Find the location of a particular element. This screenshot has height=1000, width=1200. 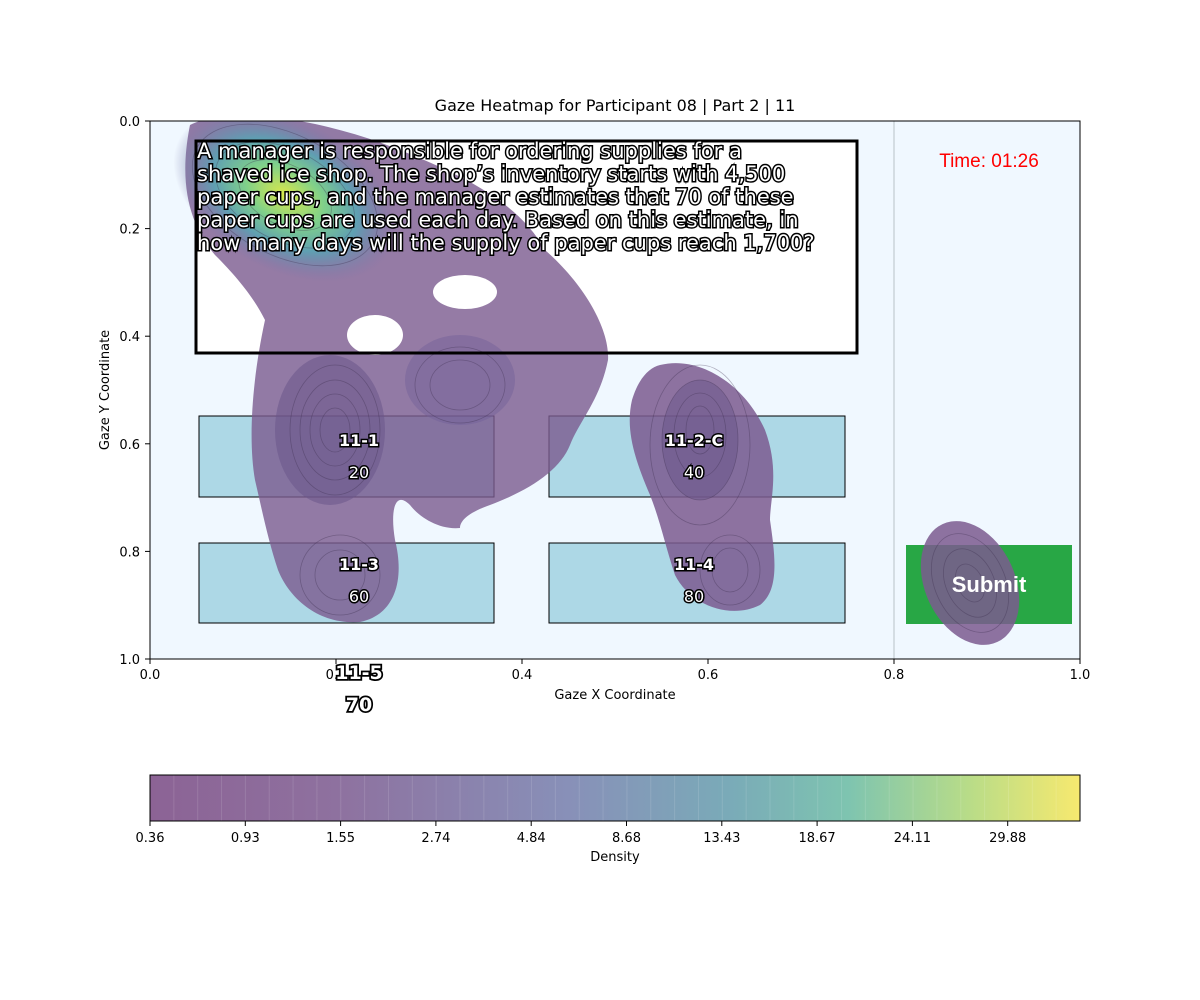

timer-text: Time: 01:26 is located at coordinates (989, 161).